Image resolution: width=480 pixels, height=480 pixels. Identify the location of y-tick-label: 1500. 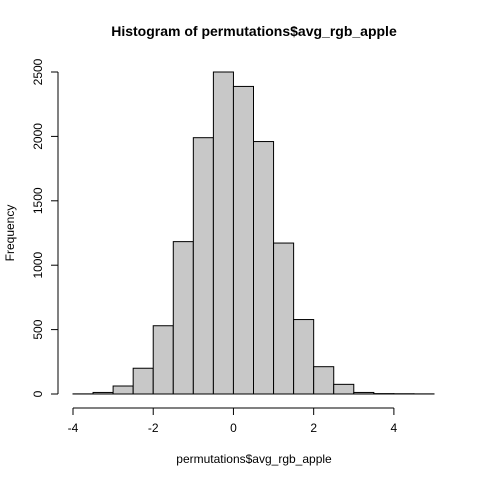
(38, 200).